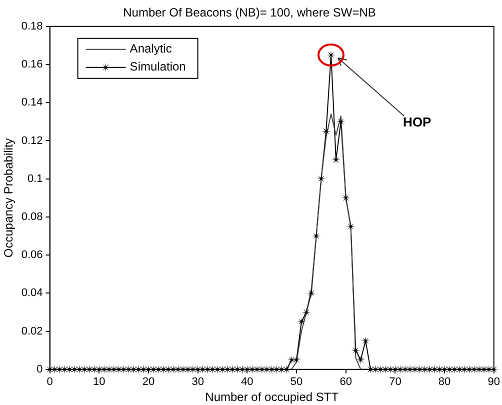  I want to click on y-tick-label: 0.1, so click(35, 178).